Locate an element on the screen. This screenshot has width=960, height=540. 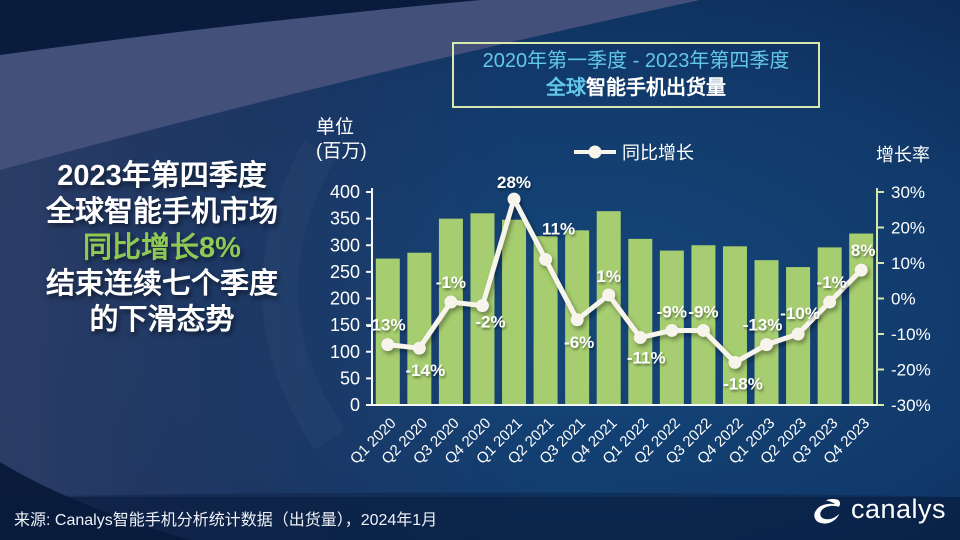
growth-data-label: -6% is located at coordinates (579, 342).